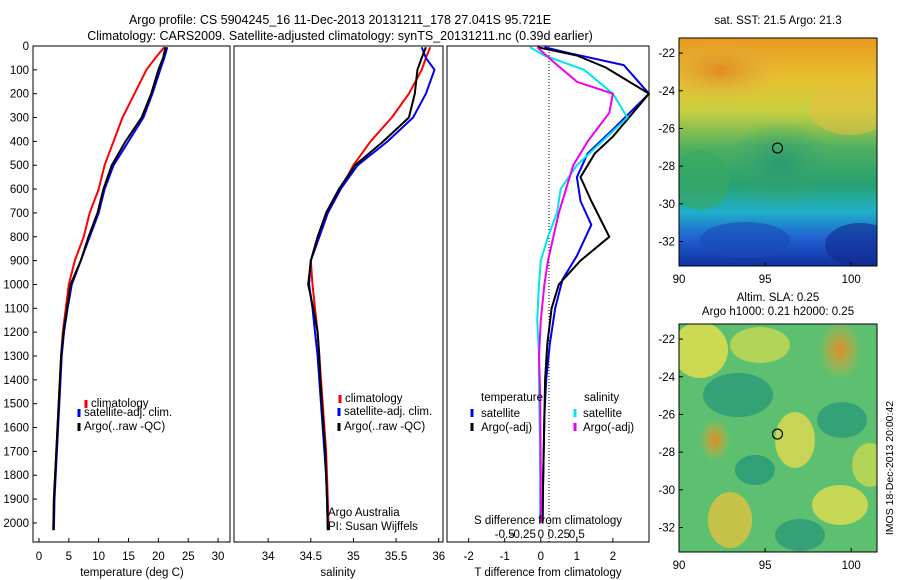 This screenshot has width=900, height=580. I want to click on x-tick-label: 1, so click(577, 557).